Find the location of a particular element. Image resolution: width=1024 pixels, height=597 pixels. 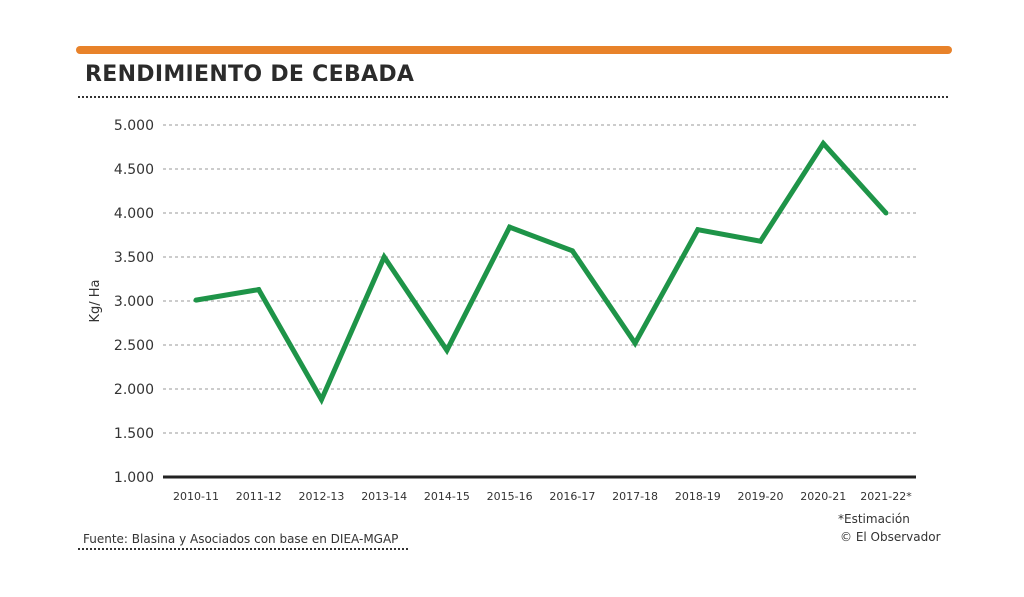

x-tick-label: 2012-13 is located at coordinates (321, 496).